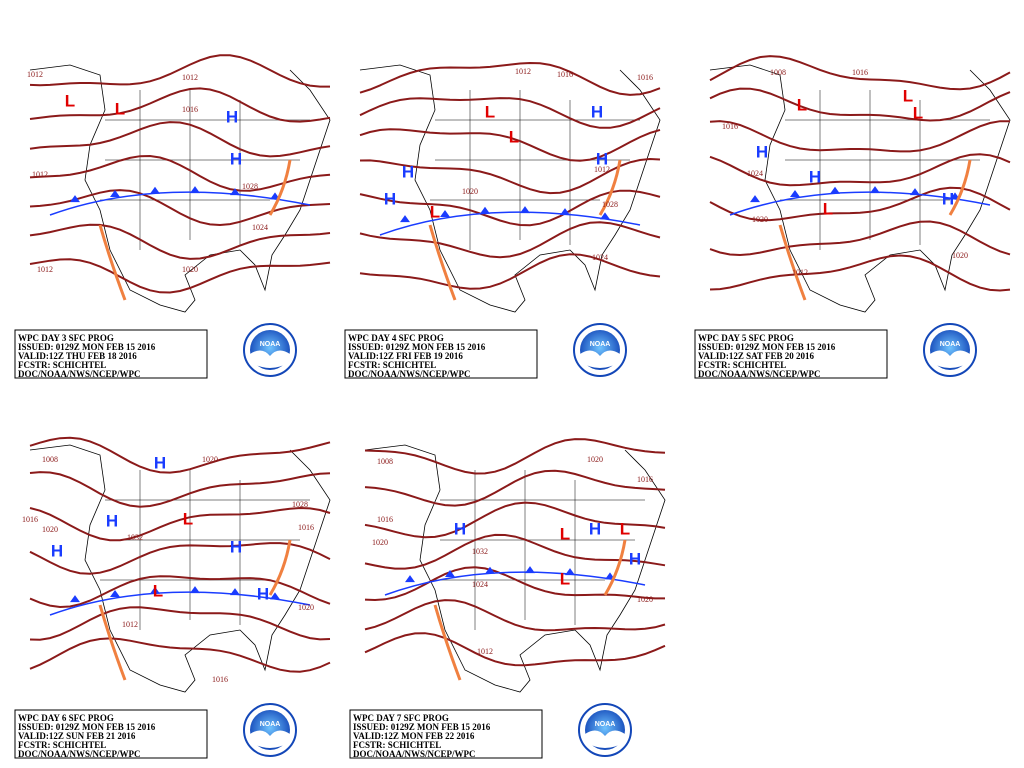 The width and height of the screenshot is (1024, 768). I want to click on caption-line: VALID:12Z SUN FEB 21 2016, so click(77, 736).